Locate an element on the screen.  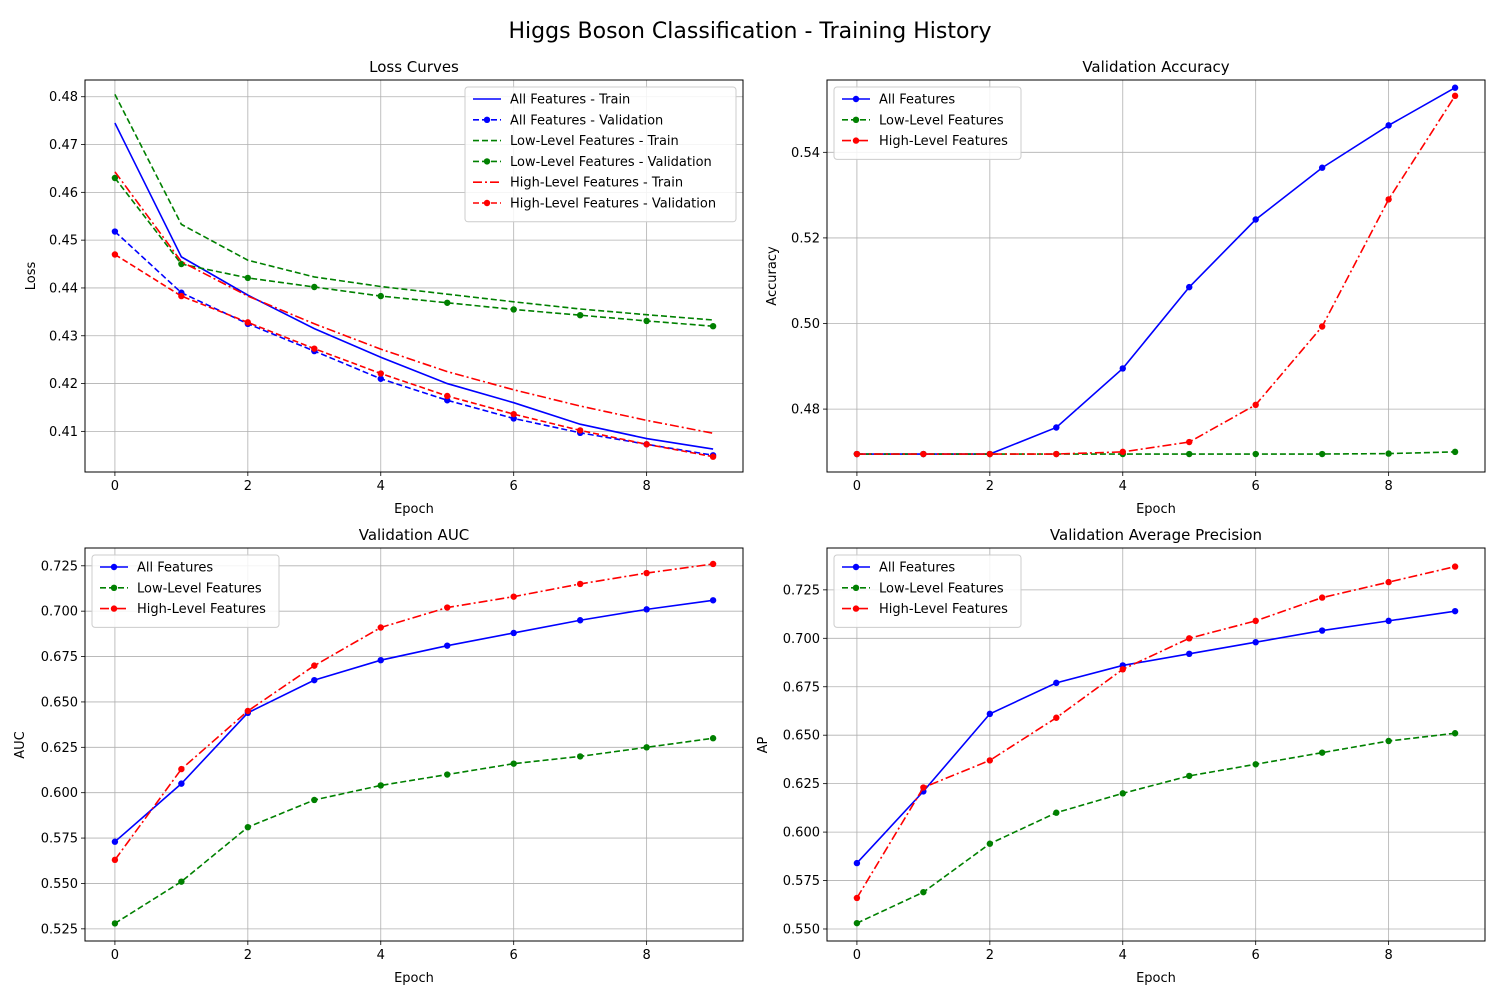
validation-average-precision-series-high-level-features-line is located at coordinates (1156, 732).